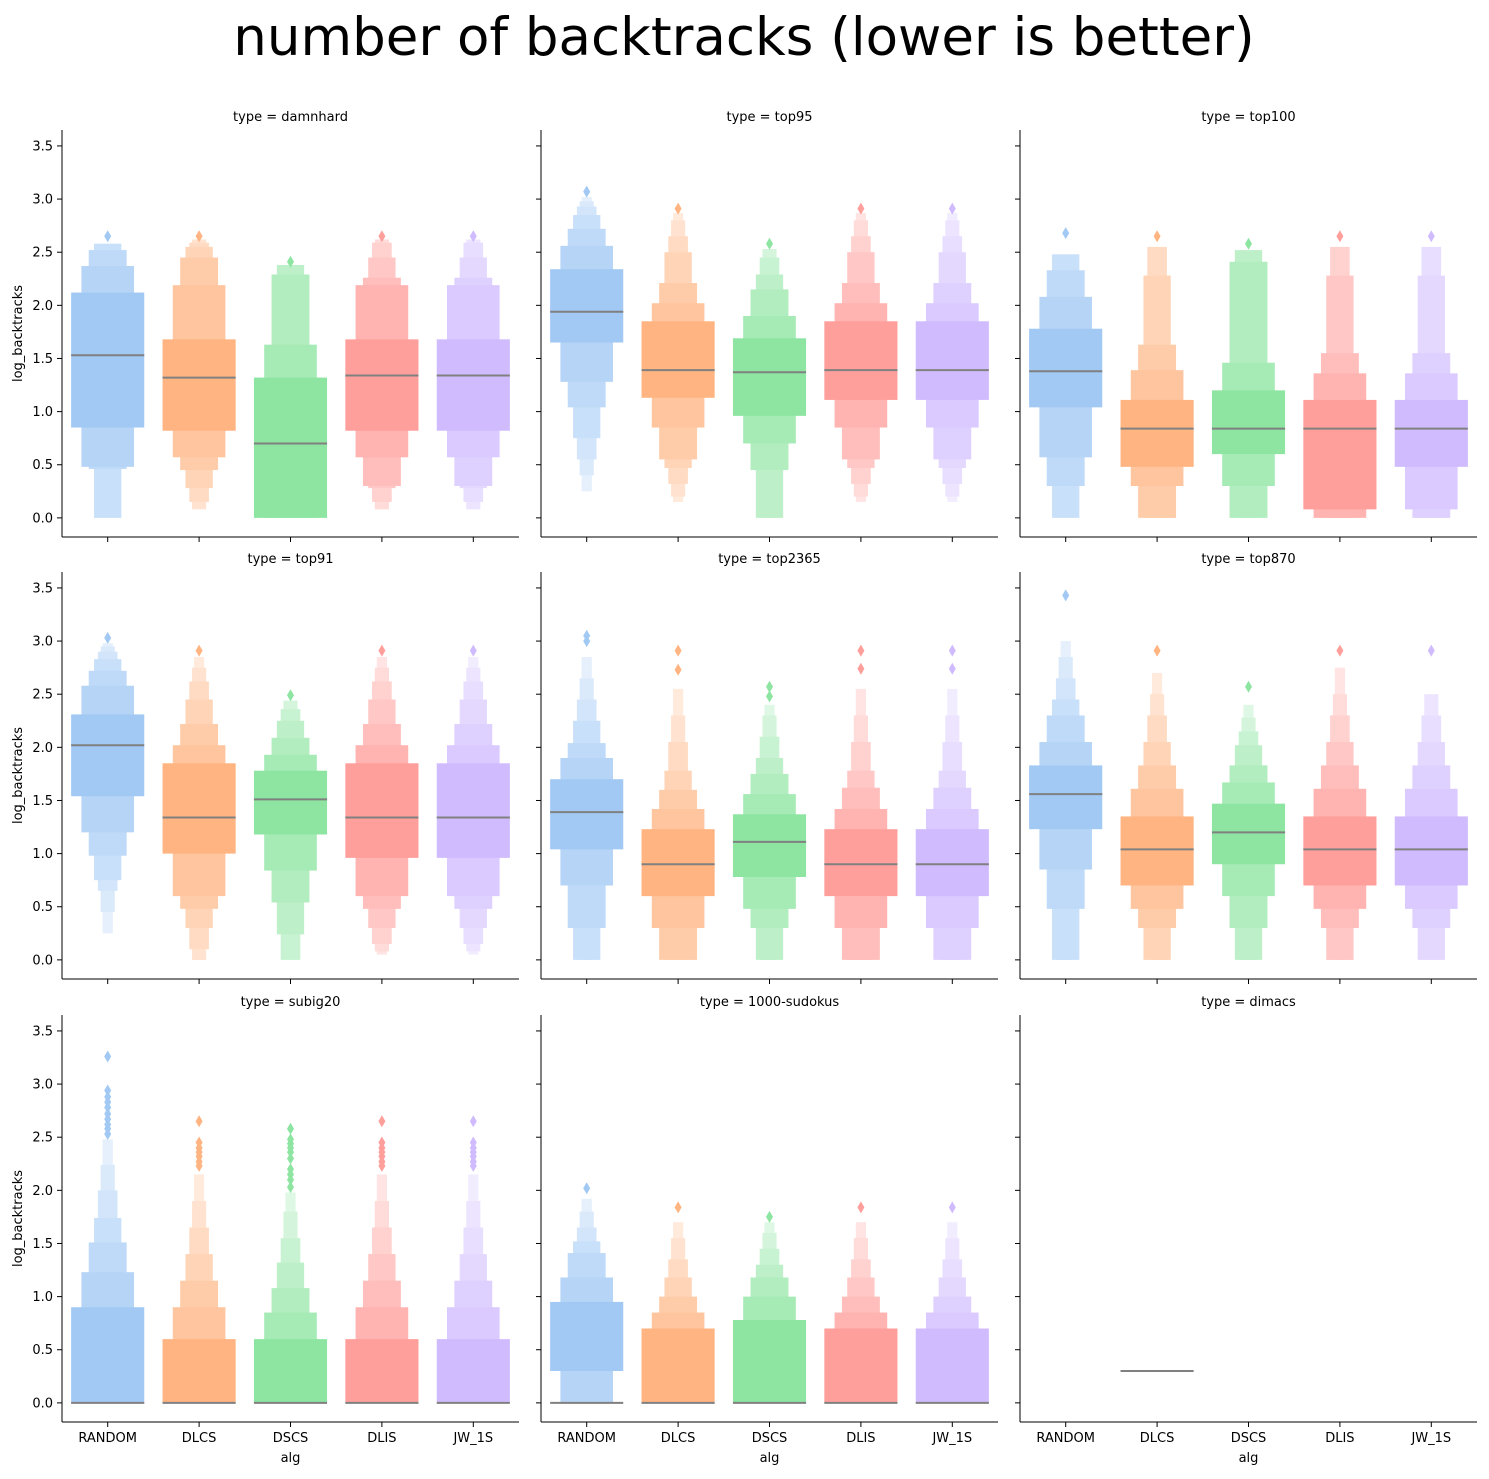 The height and width of the screenshot is (1479, 1489). I want to click on facet-title: type = top2365, so click(769, 559).